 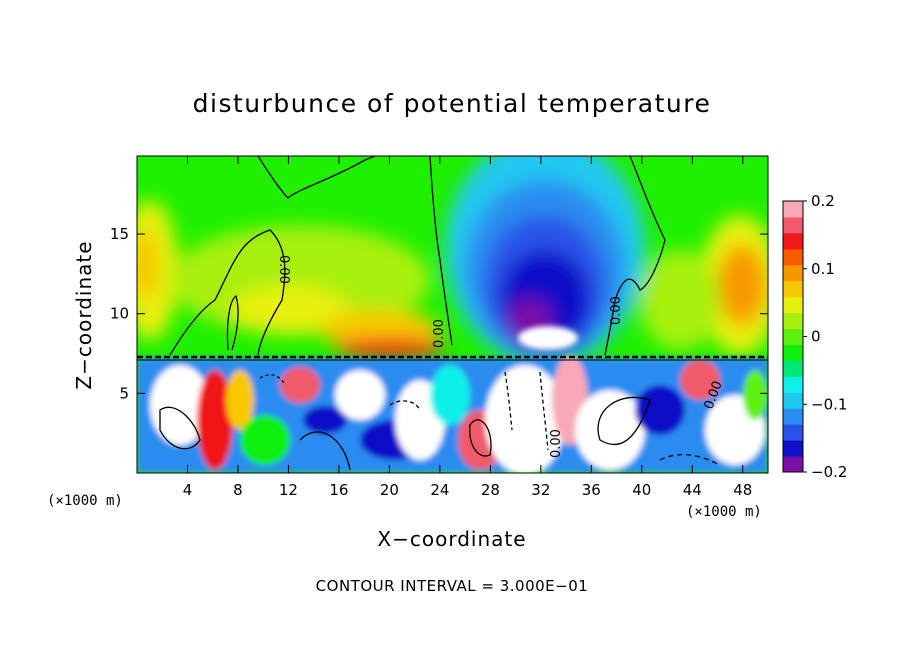 What do you see at coordinates (823, 269) in the screenshot?
I see `colorbar-tick-label: 0.1` at bounding box center [823, 269].